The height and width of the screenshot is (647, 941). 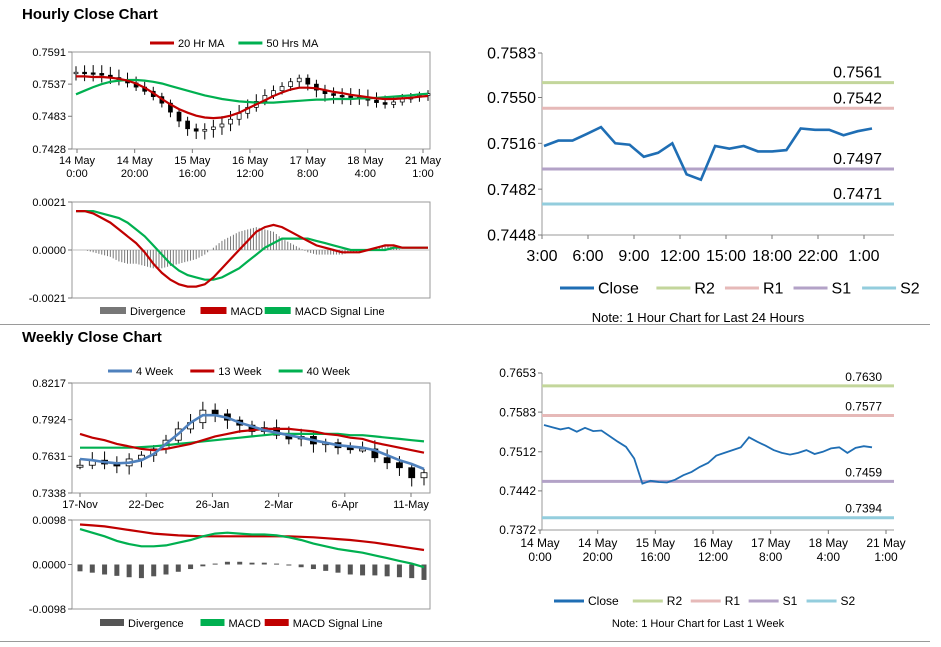 What do you see at coordinates (47, 299) in the screenshot?
I see `hourly-macd-ytick-label: -0.0021` at bounding box center [47, 299].